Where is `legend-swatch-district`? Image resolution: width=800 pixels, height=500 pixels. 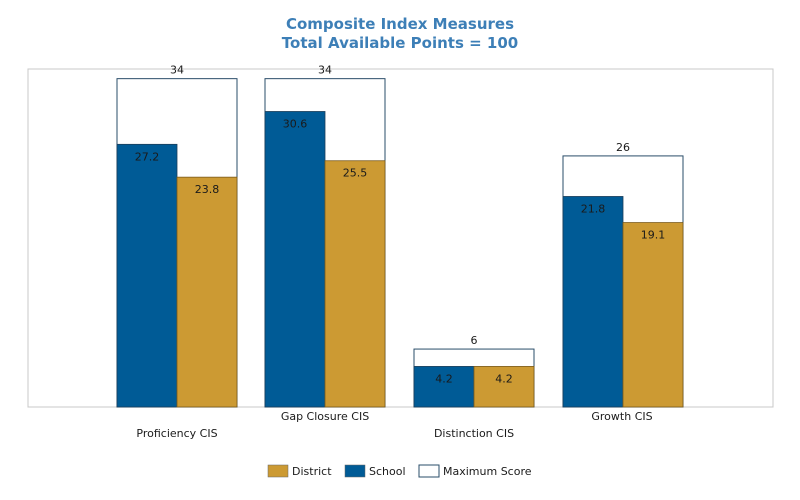 legend-swatch-district is located at coordinates (278, 471).